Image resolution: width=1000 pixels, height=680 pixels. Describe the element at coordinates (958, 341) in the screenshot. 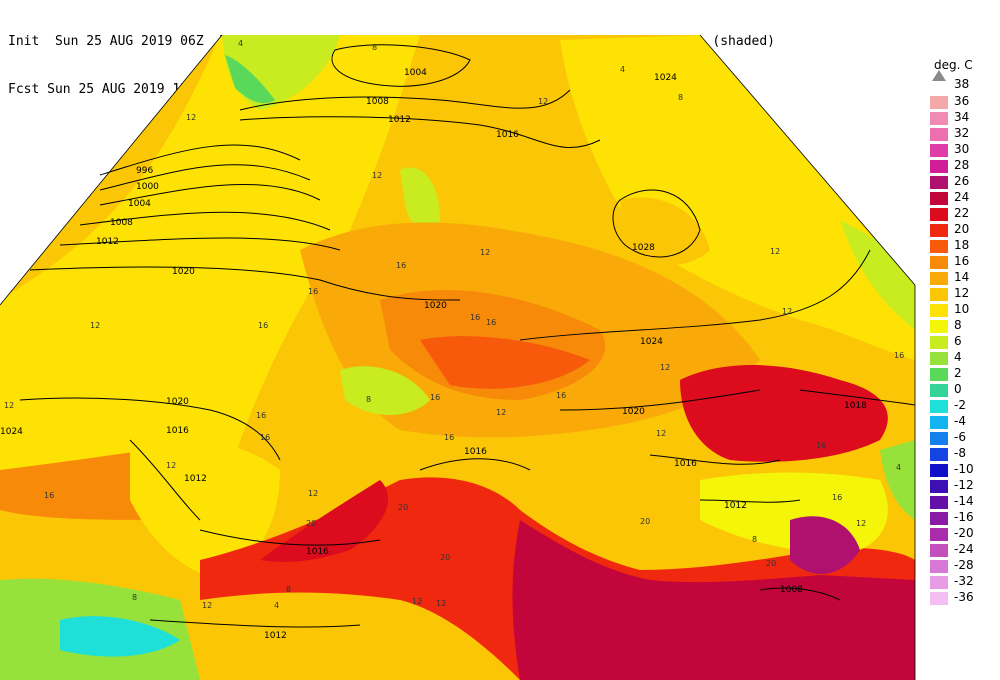

I see `legend-label: 6` at that location.